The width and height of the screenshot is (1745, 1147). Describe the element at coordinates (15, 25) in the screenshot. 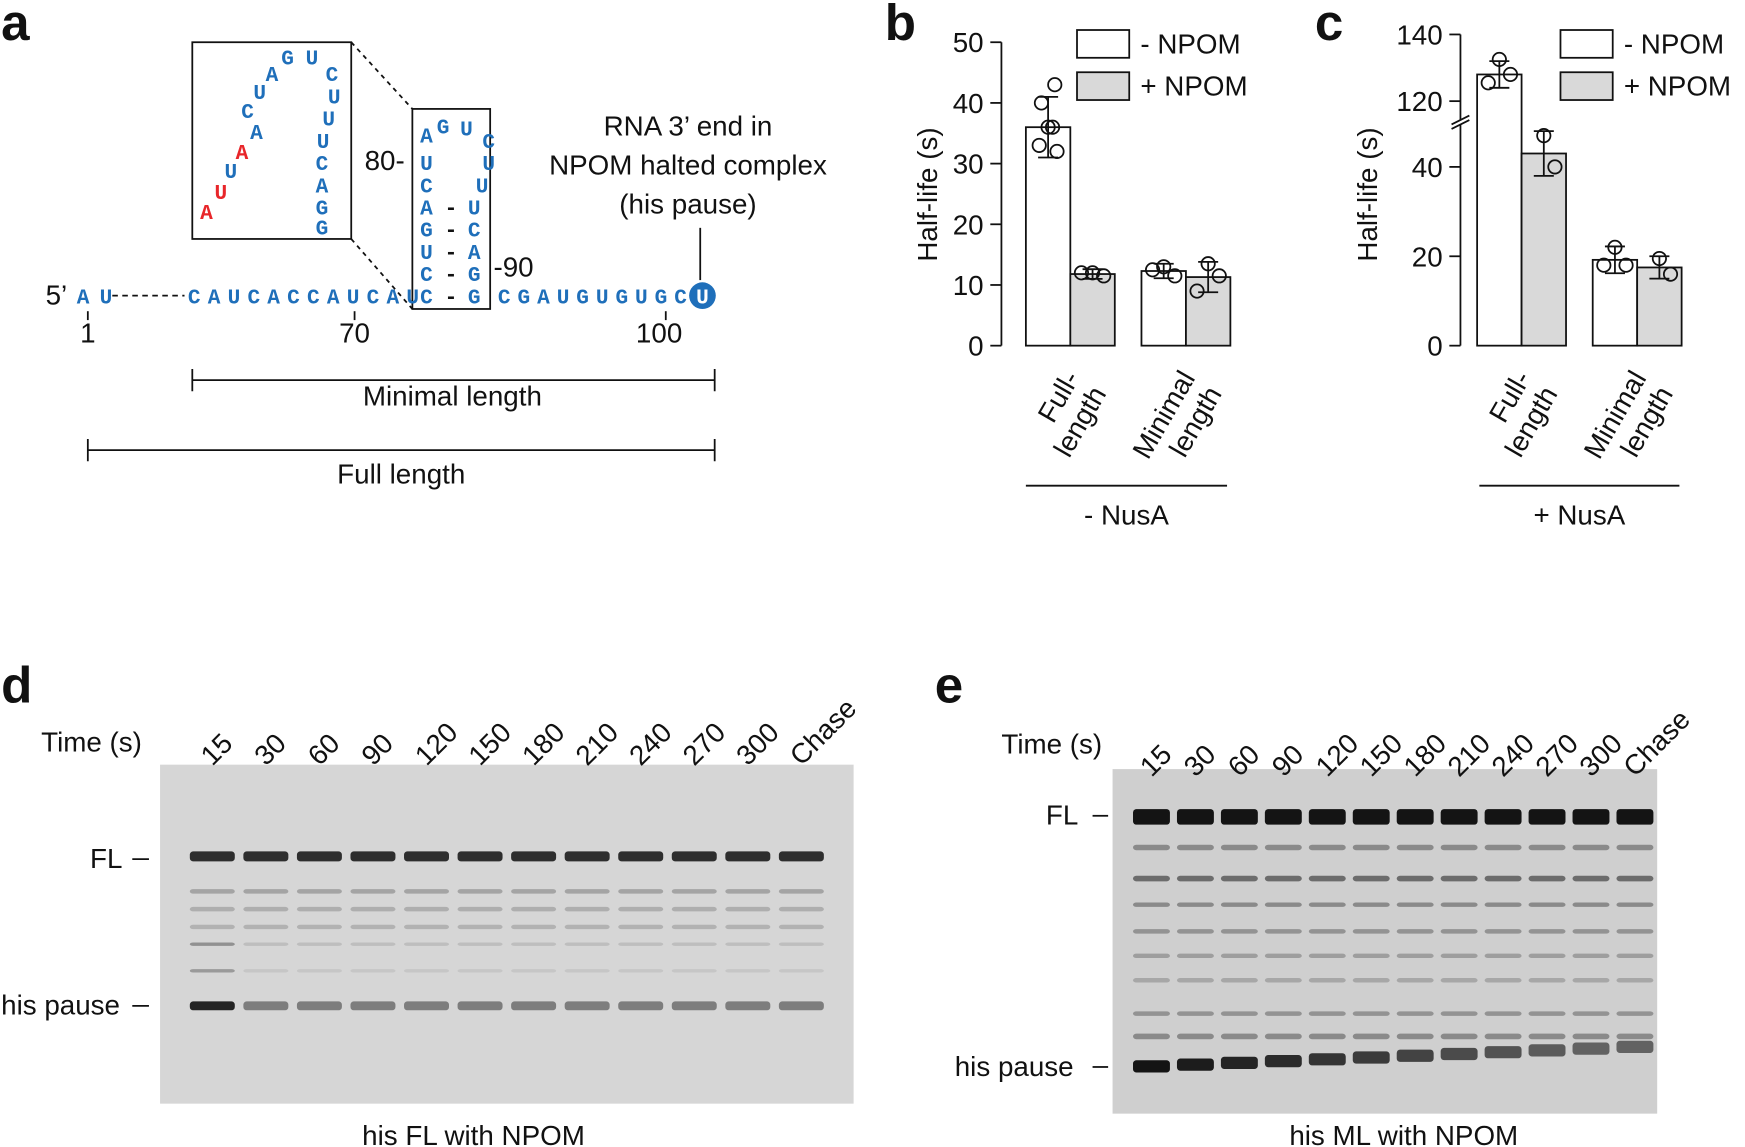

I see `panel-label: a` at that location.